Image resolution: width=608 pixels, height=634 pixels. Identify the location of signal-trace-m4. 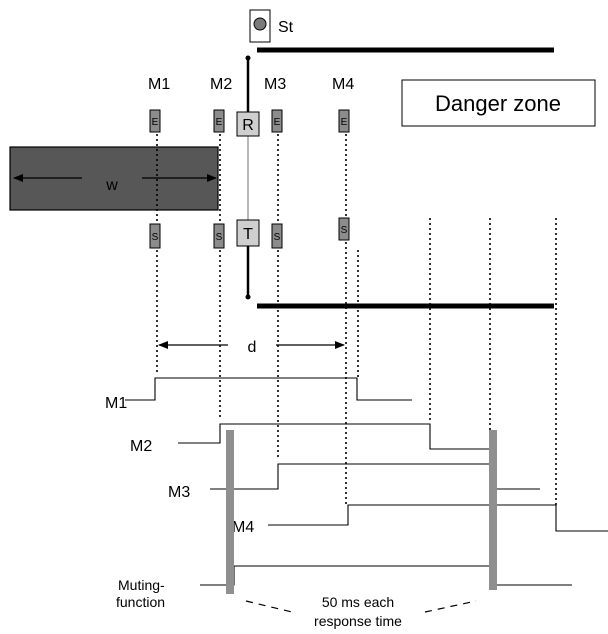
(438, 518).